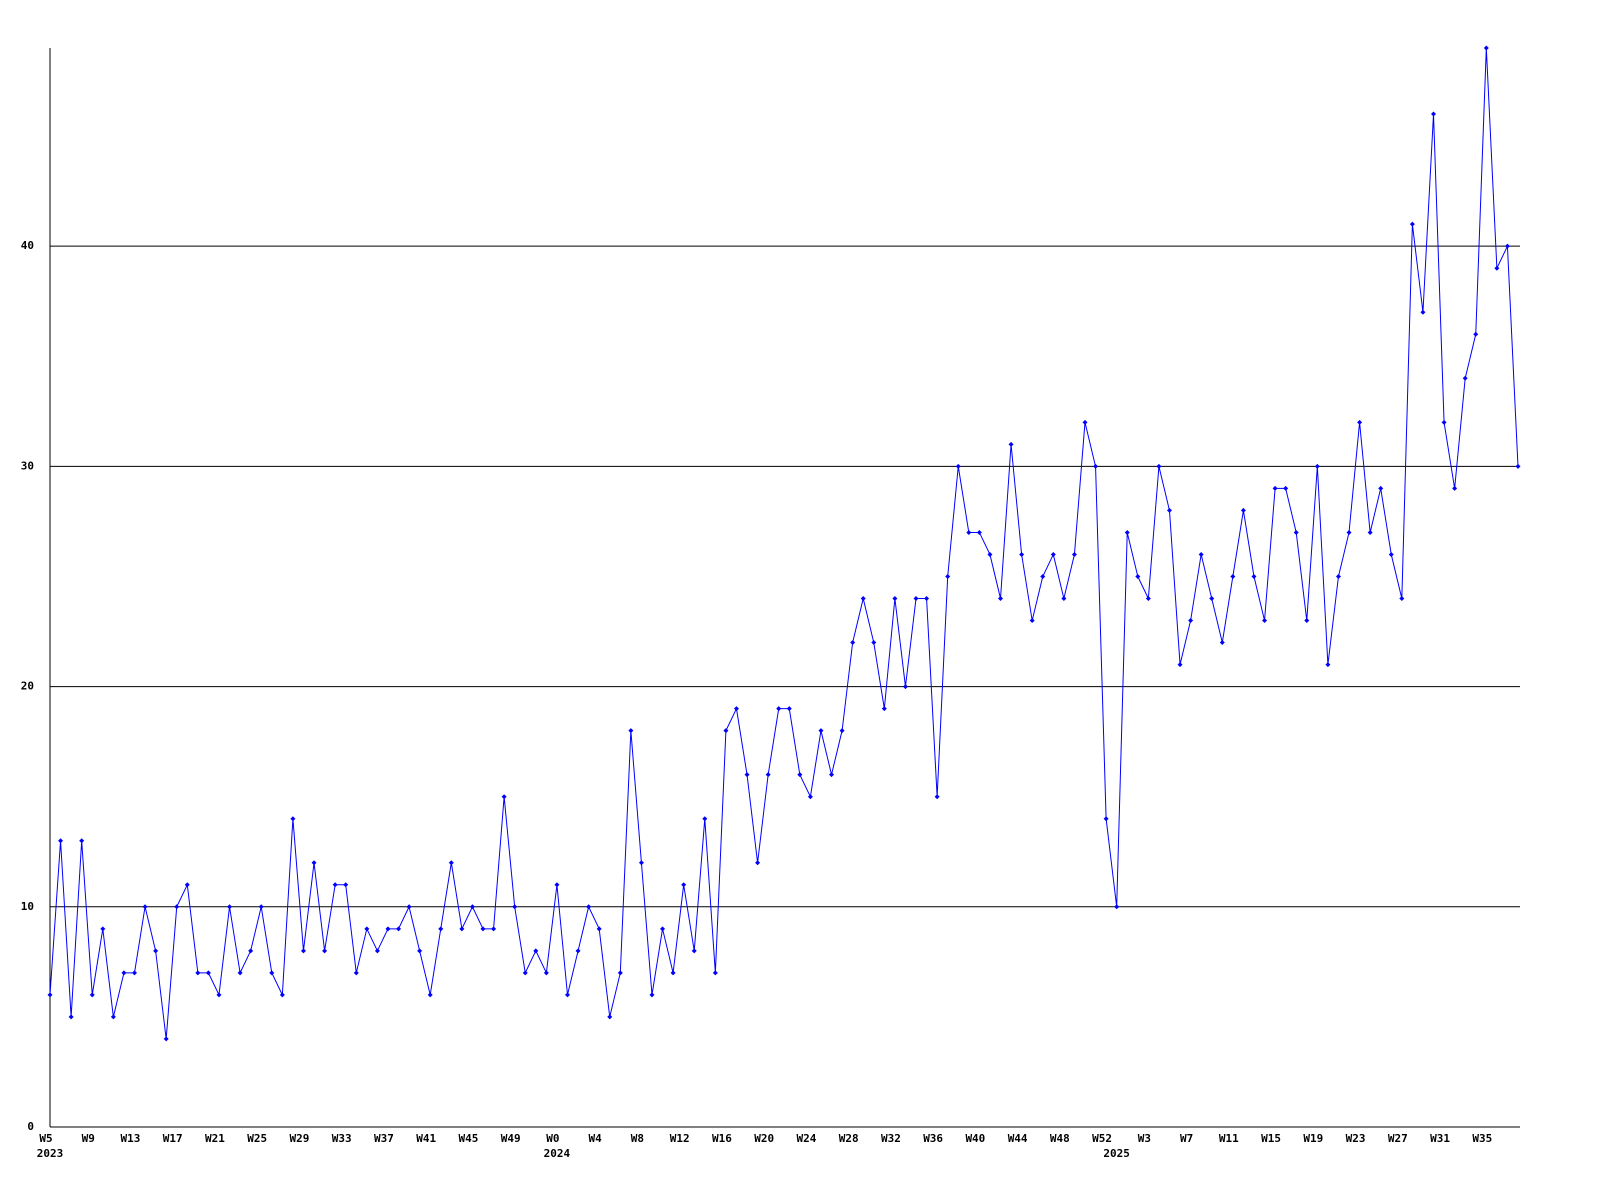  What do you see at coordinates (1356, 1138) in the screenshot?
I see `x-tick-label: W23` at bounding box center [1356, 1138].